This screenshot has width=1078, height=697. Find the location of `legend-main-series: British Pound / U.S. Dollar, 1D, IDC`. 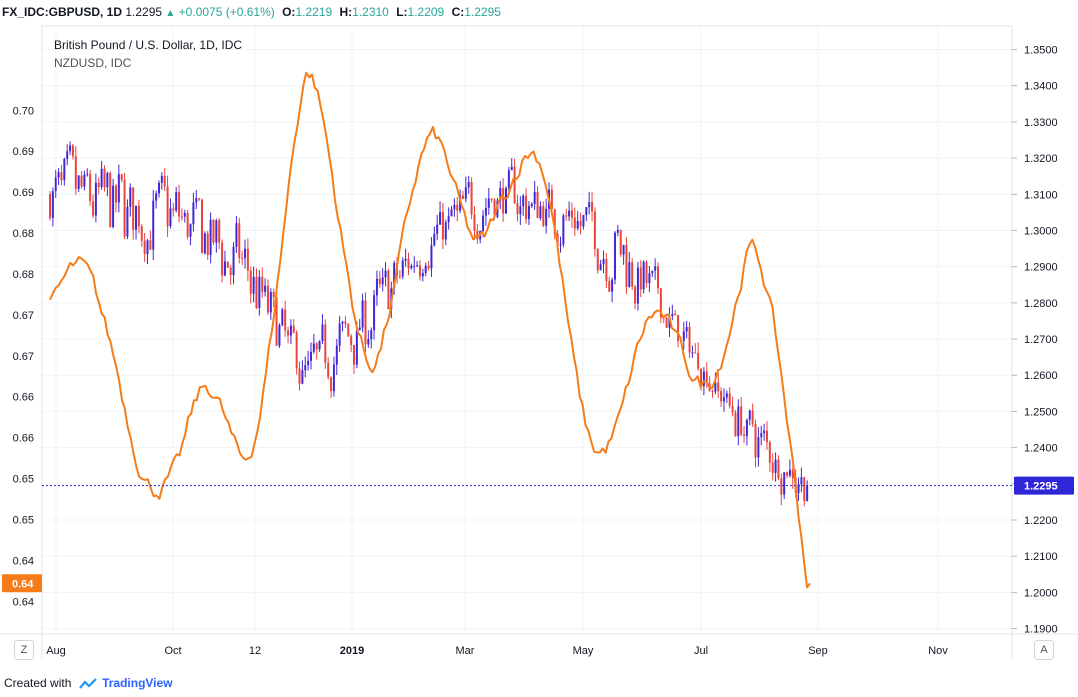

legend-main-series: British Pound / U.S. Dollar, 1D, IDC is located at coordinates (148, 45).